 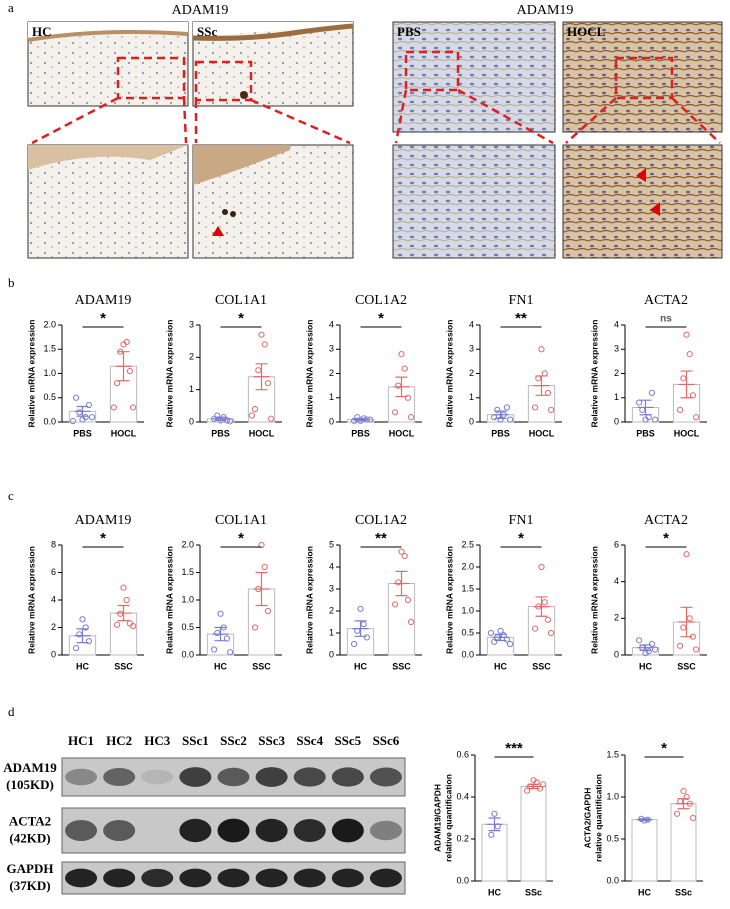 I want to click on chart-title: ACTA2, so click(x=666, y=520).